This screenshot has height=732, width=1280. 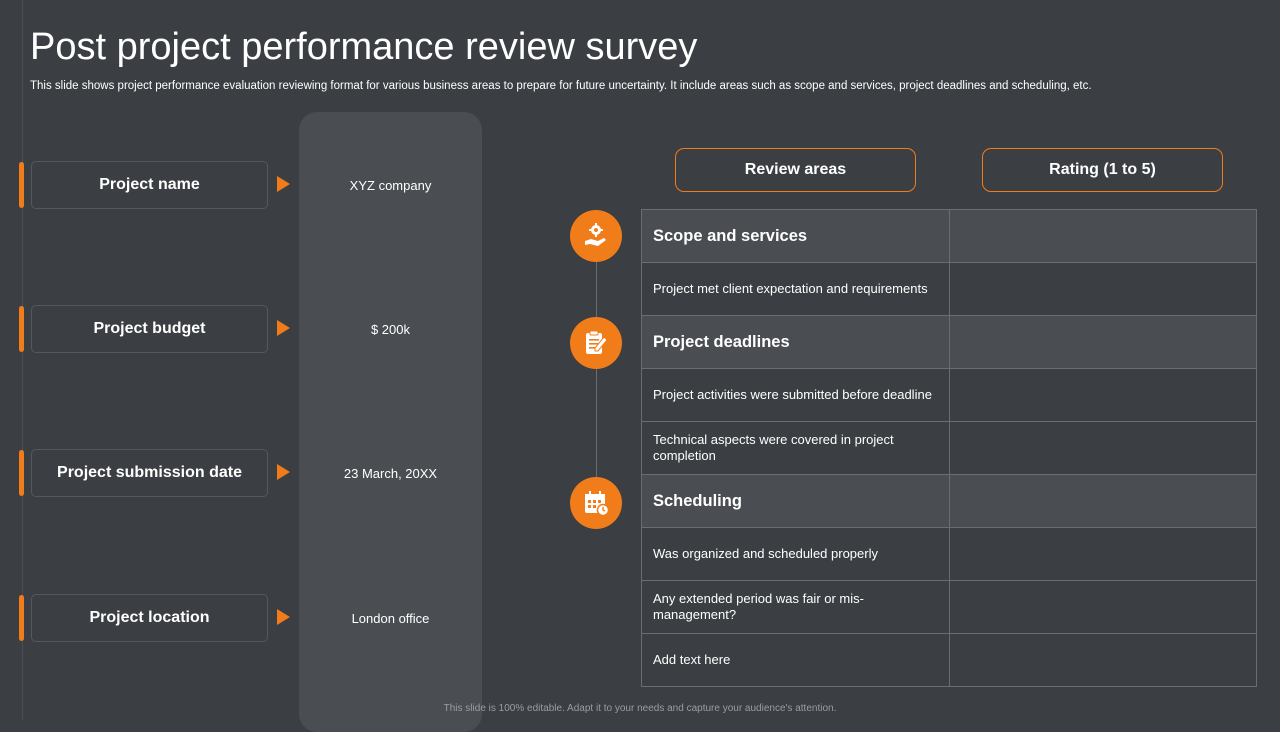 What do you see at coordinates (795, 170) in the screenshot?
I see `review-areas-header: Review areas` at bounding box center [795, 170].